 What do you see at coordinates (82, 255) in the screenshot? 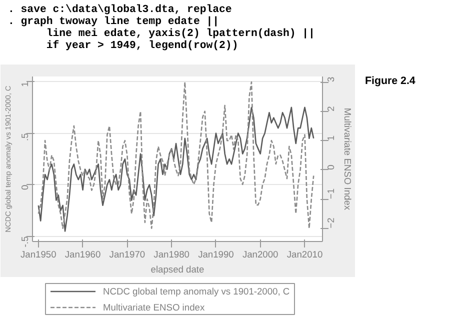
I see `x-tick-label: Jan1960` at bounding box center [82, 255].